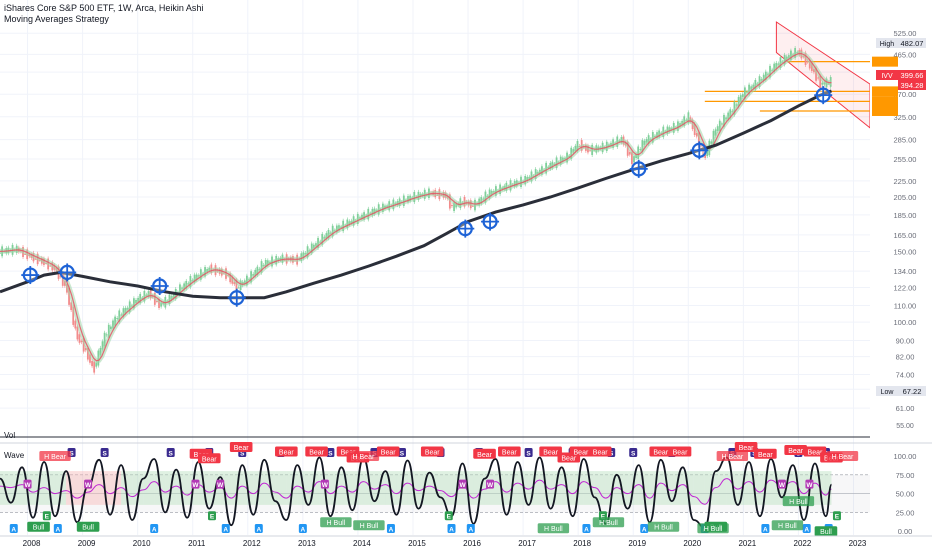  I want to click on osc-tick-label-3: 25.00, so click(905, 512).